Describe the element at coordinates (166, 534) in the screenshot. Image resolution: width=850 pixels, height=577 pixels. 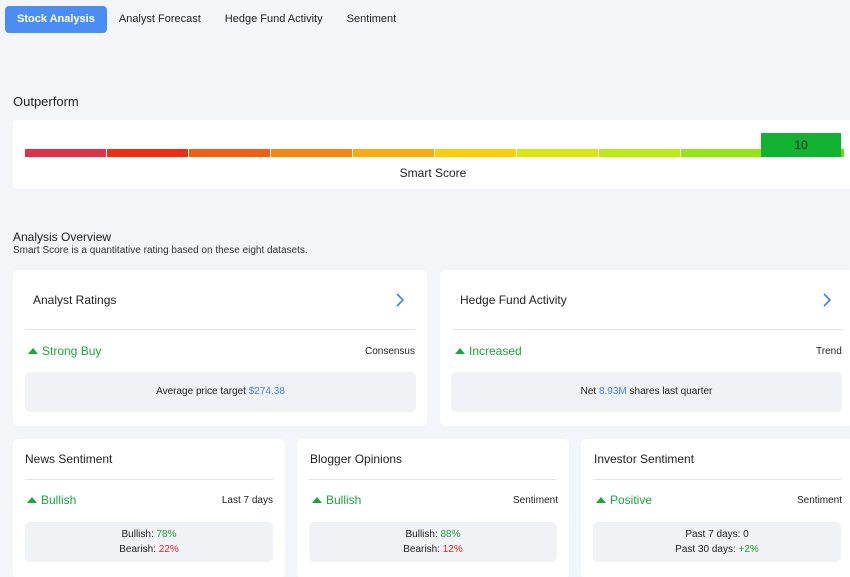
I see `bullish-value: 78%` at that location.